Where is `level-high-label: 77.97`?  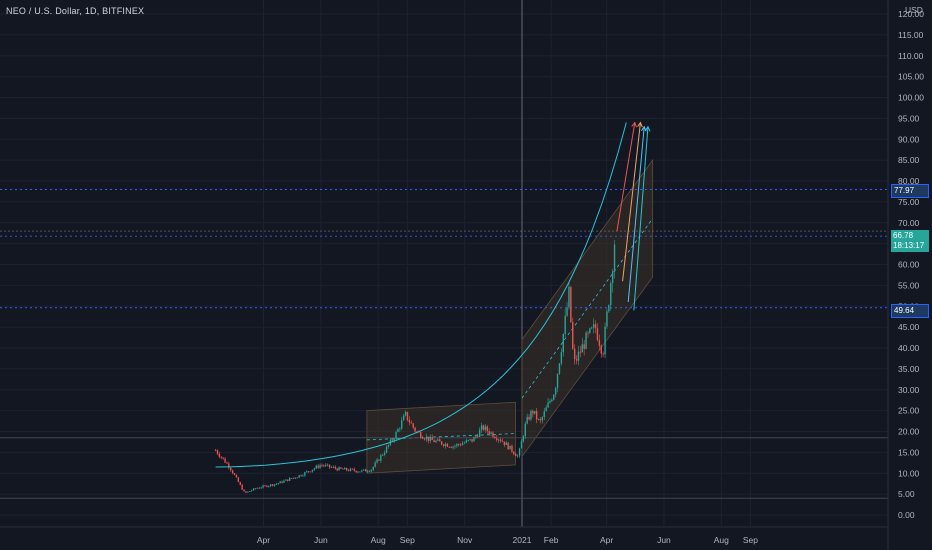
level-high-label: 77.97 is located at coordinates (910, 191).